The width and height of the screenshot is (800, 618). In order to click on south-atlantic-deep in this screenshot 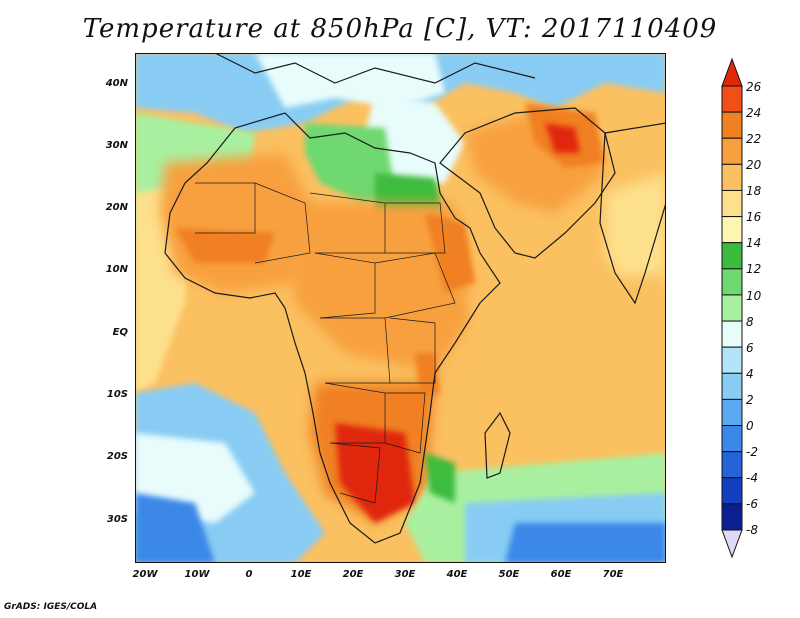, I will do `click(175, 528)`.